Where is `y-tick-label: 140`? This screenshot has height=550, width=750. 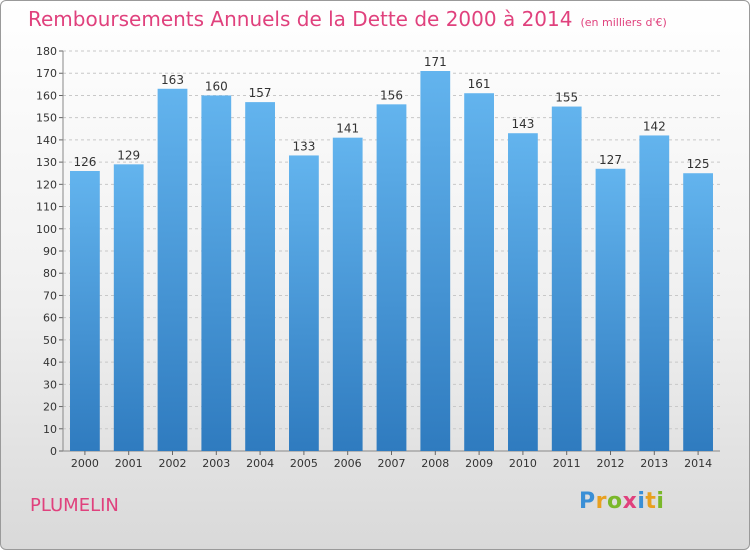
y-tick-label: 140 is located at coordinates (46, 140).